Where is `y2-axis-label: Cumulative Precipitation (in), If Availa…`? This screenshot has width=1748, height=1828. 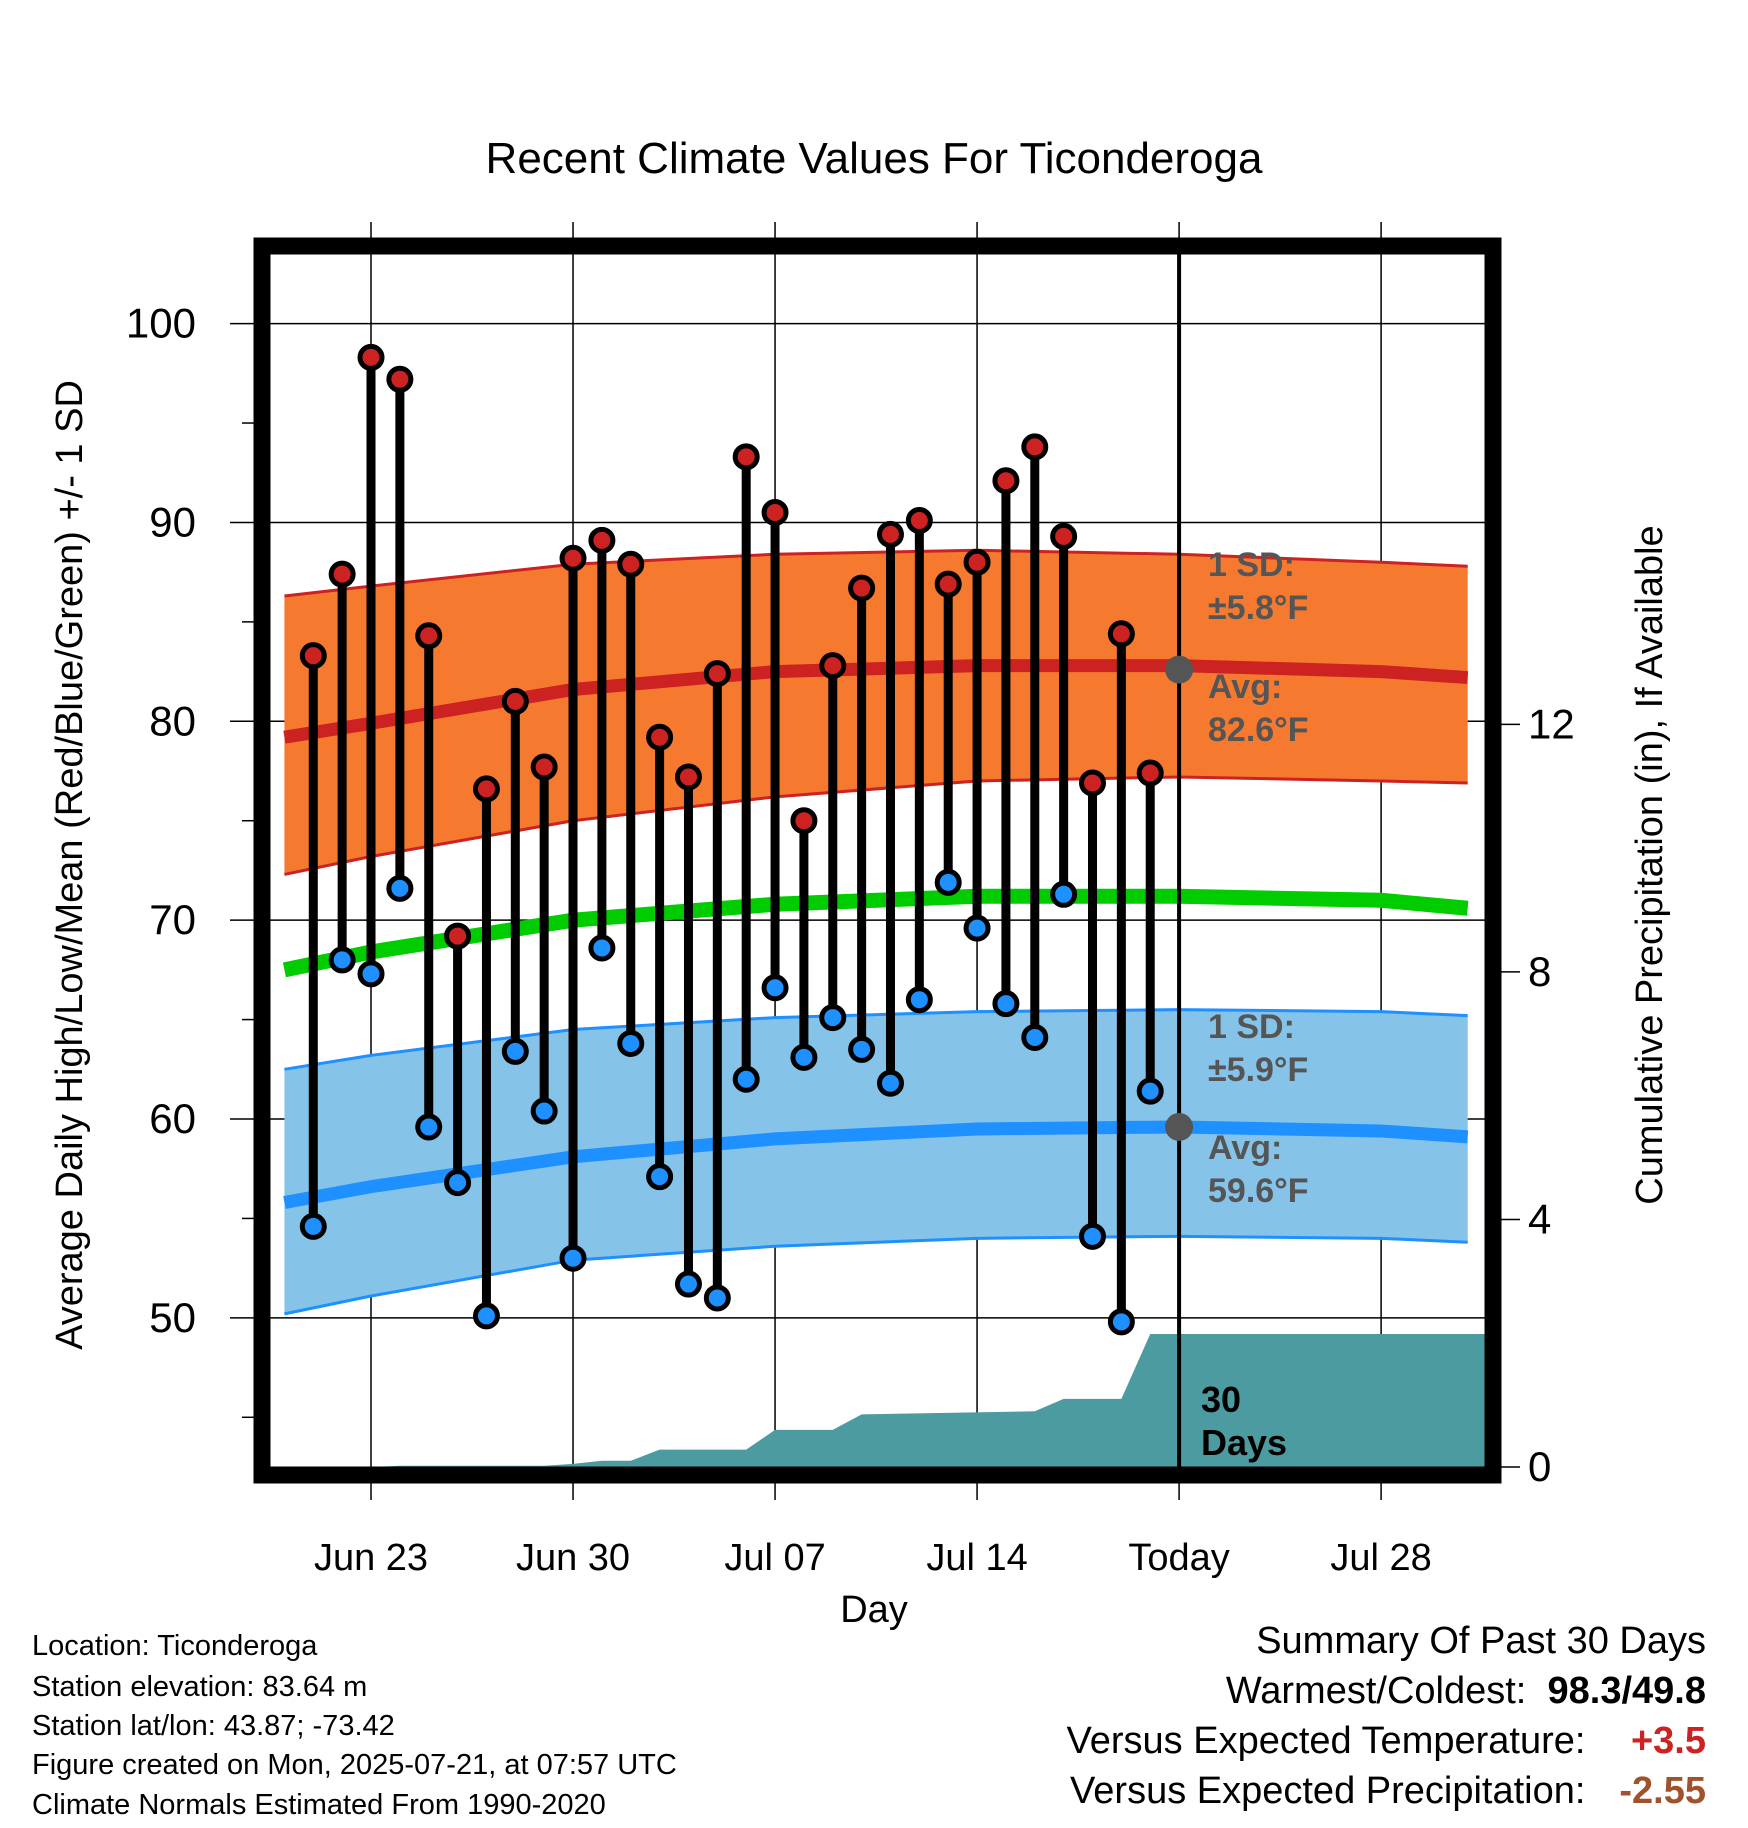 y2-axis-label: Cumulative Precipitation (in), If Availa… is located at coordinates (1650, 864).